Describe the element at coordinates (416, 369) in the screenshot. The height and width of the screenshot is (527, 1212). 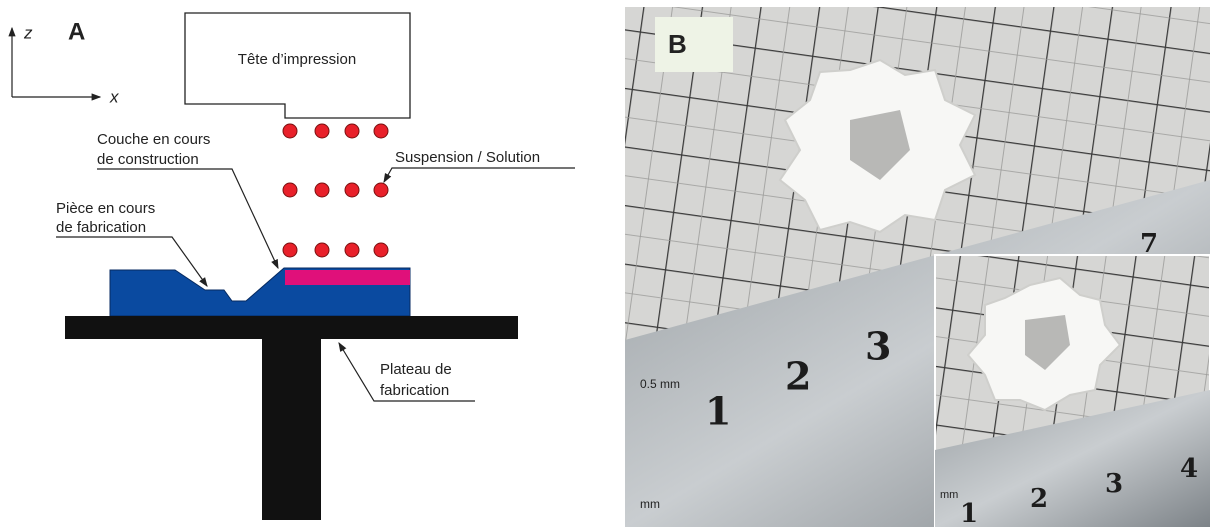
I see `label: Plateau de` at that location.